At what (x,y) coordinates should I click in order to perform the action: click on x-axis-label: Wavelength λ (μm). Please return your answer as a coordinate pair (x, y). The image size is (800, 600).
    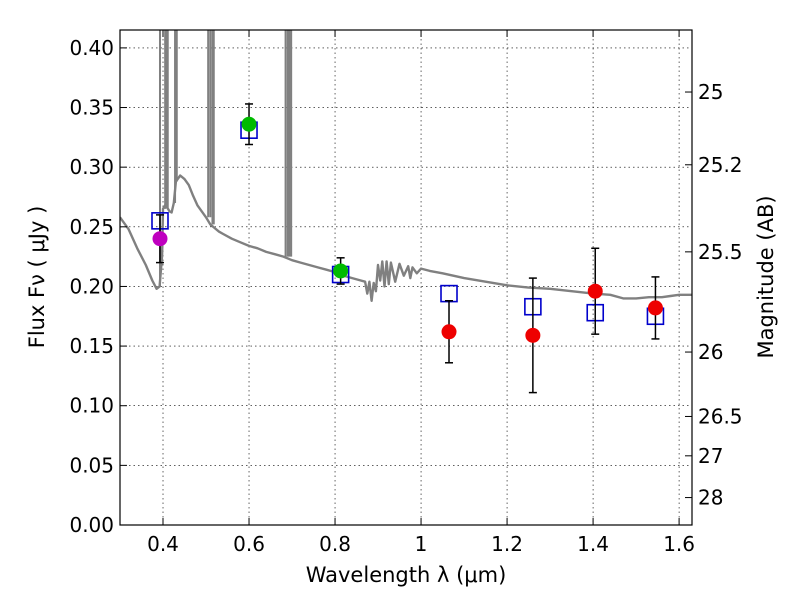
    Looking at the image, I should click on (406, 575).